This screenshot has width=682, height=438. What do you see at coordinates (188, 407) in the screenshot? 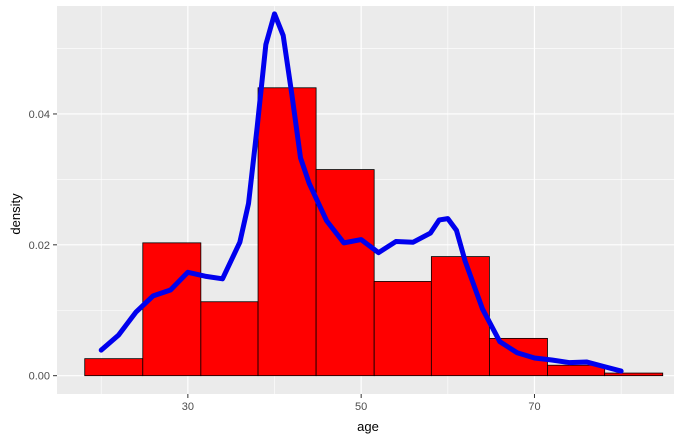
I see `x-tick-label: 30` at bounding box center [188, 407].